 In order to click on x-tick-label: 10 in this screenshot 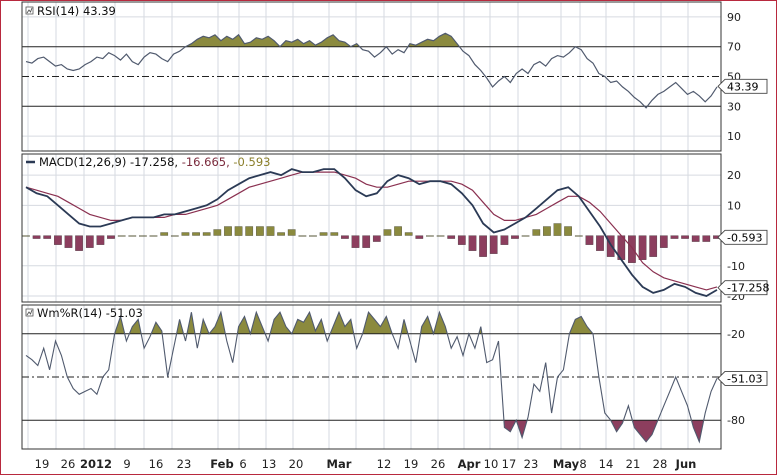, I will do `click(491, 464)`.